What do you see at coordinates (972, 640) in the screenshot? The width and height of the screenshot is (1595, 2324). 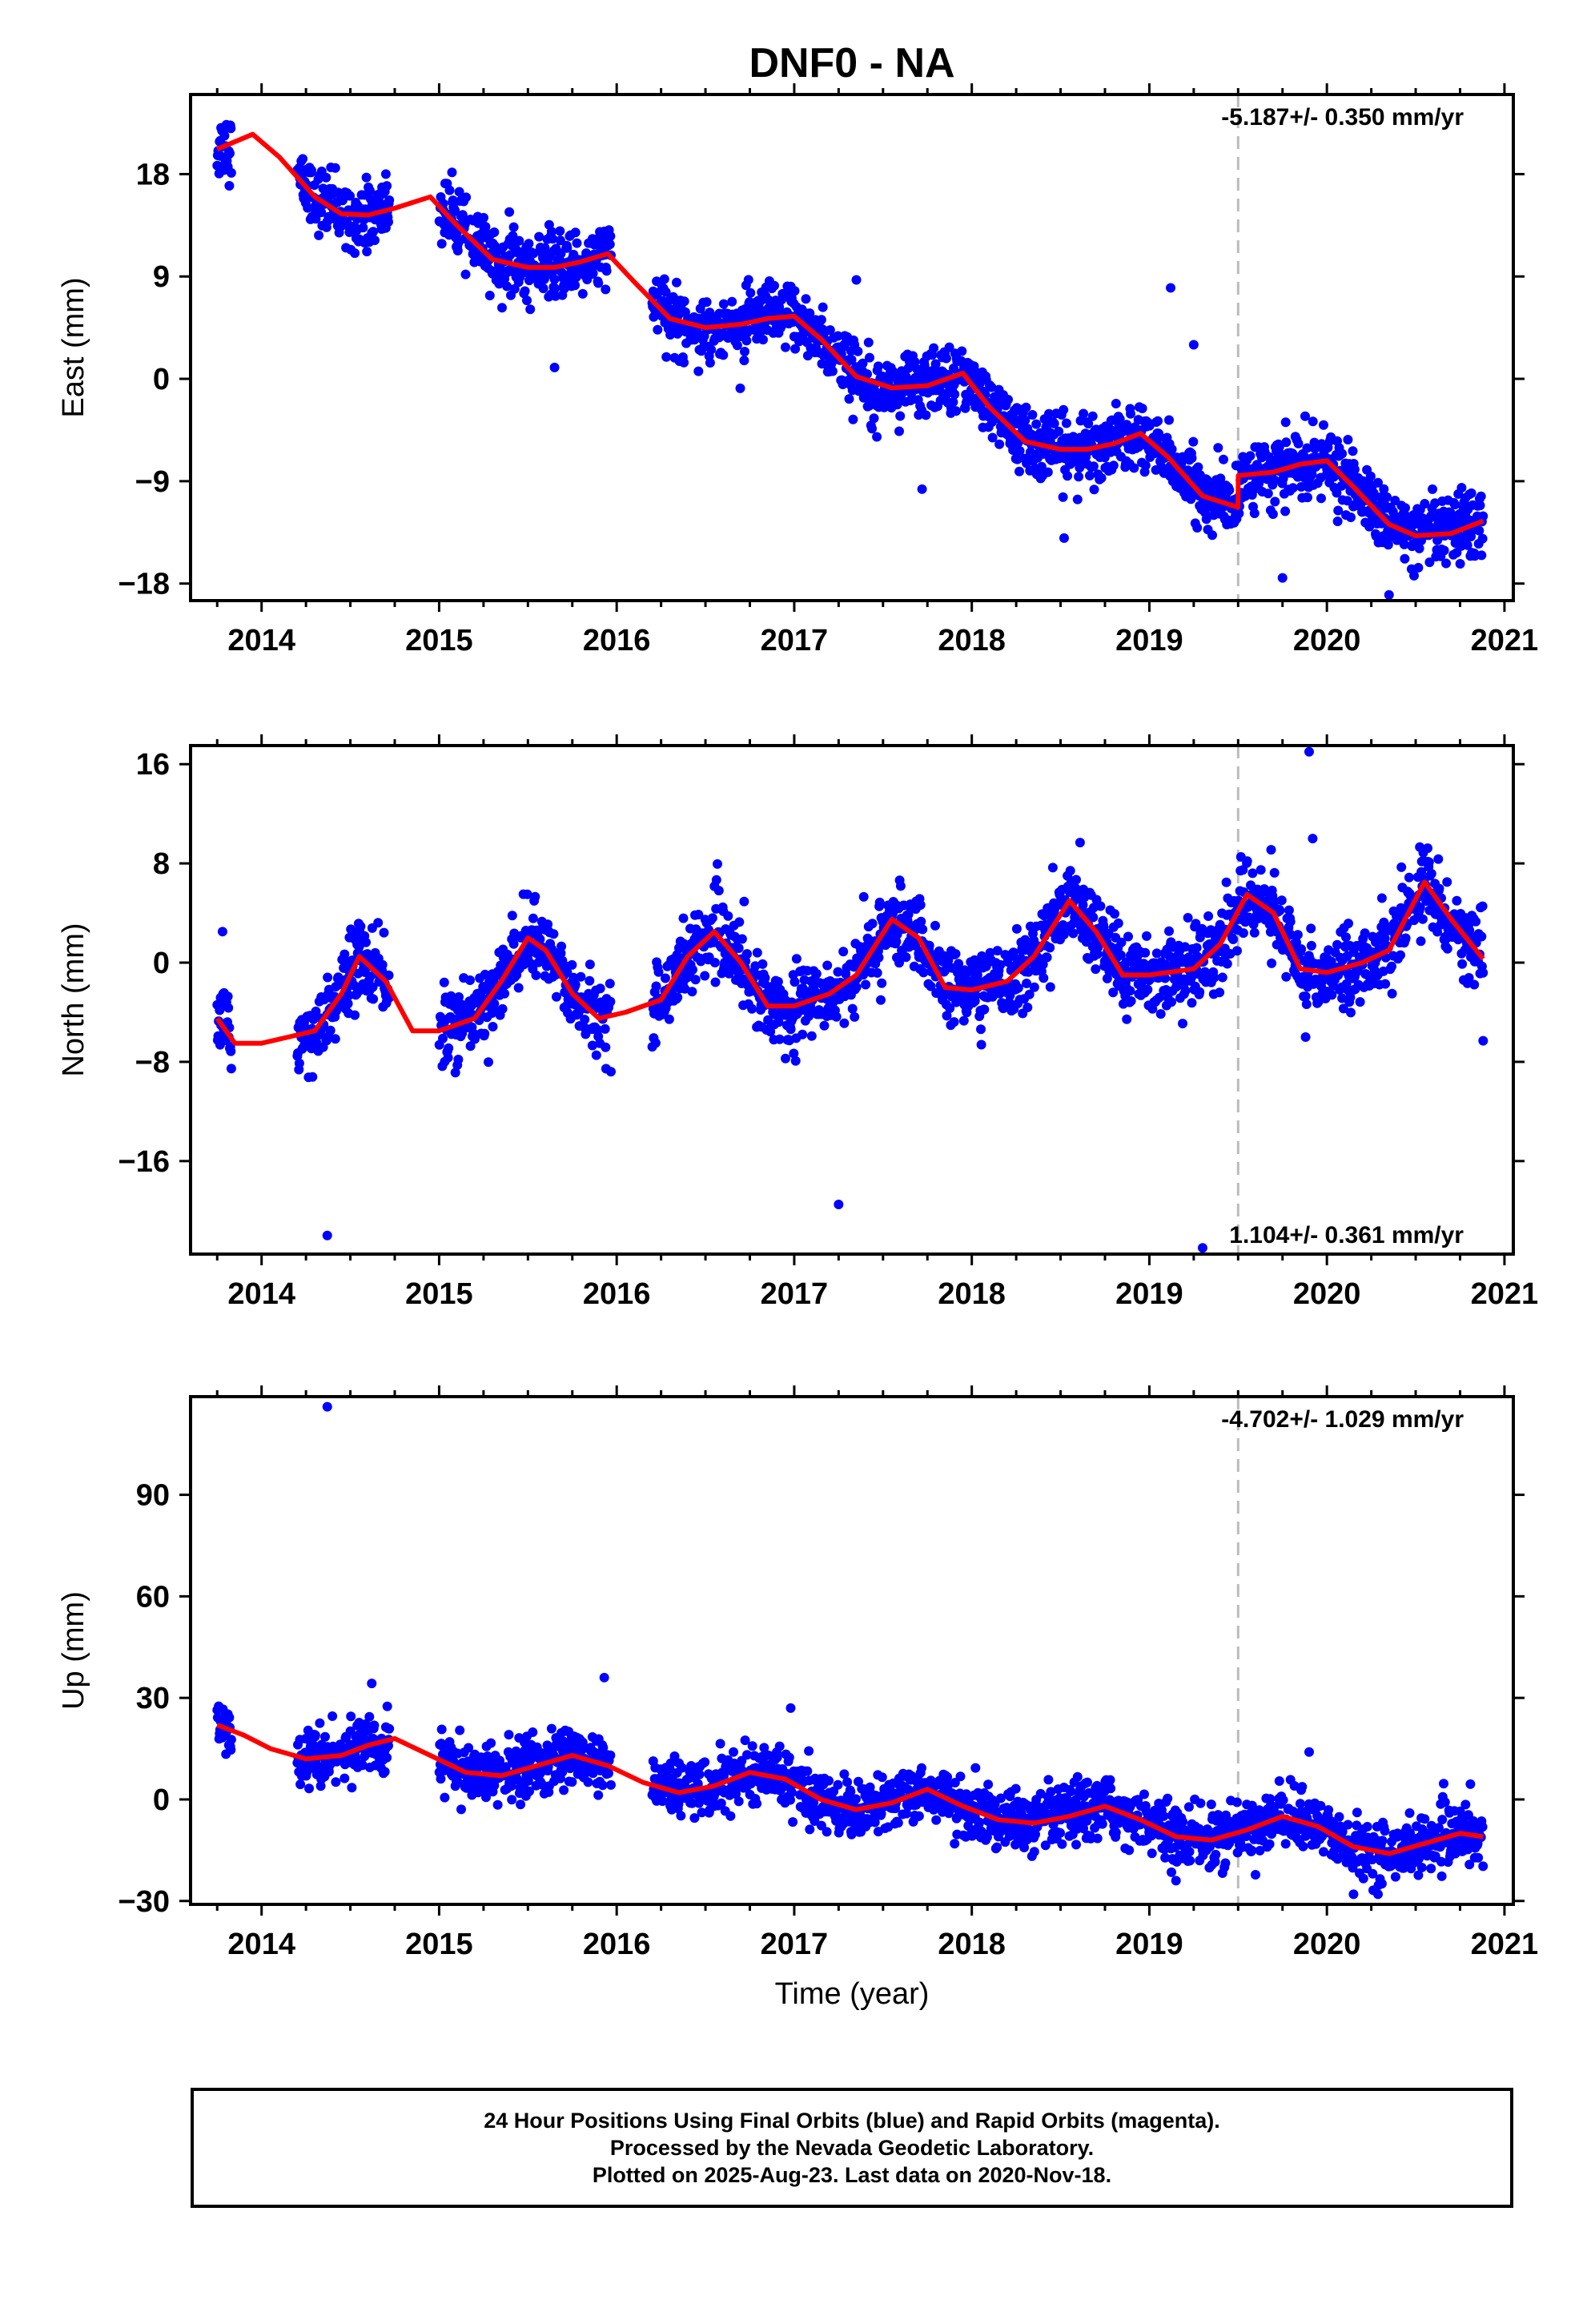 I see `x-tick-label: 2018` at bounding box center [972, 640].